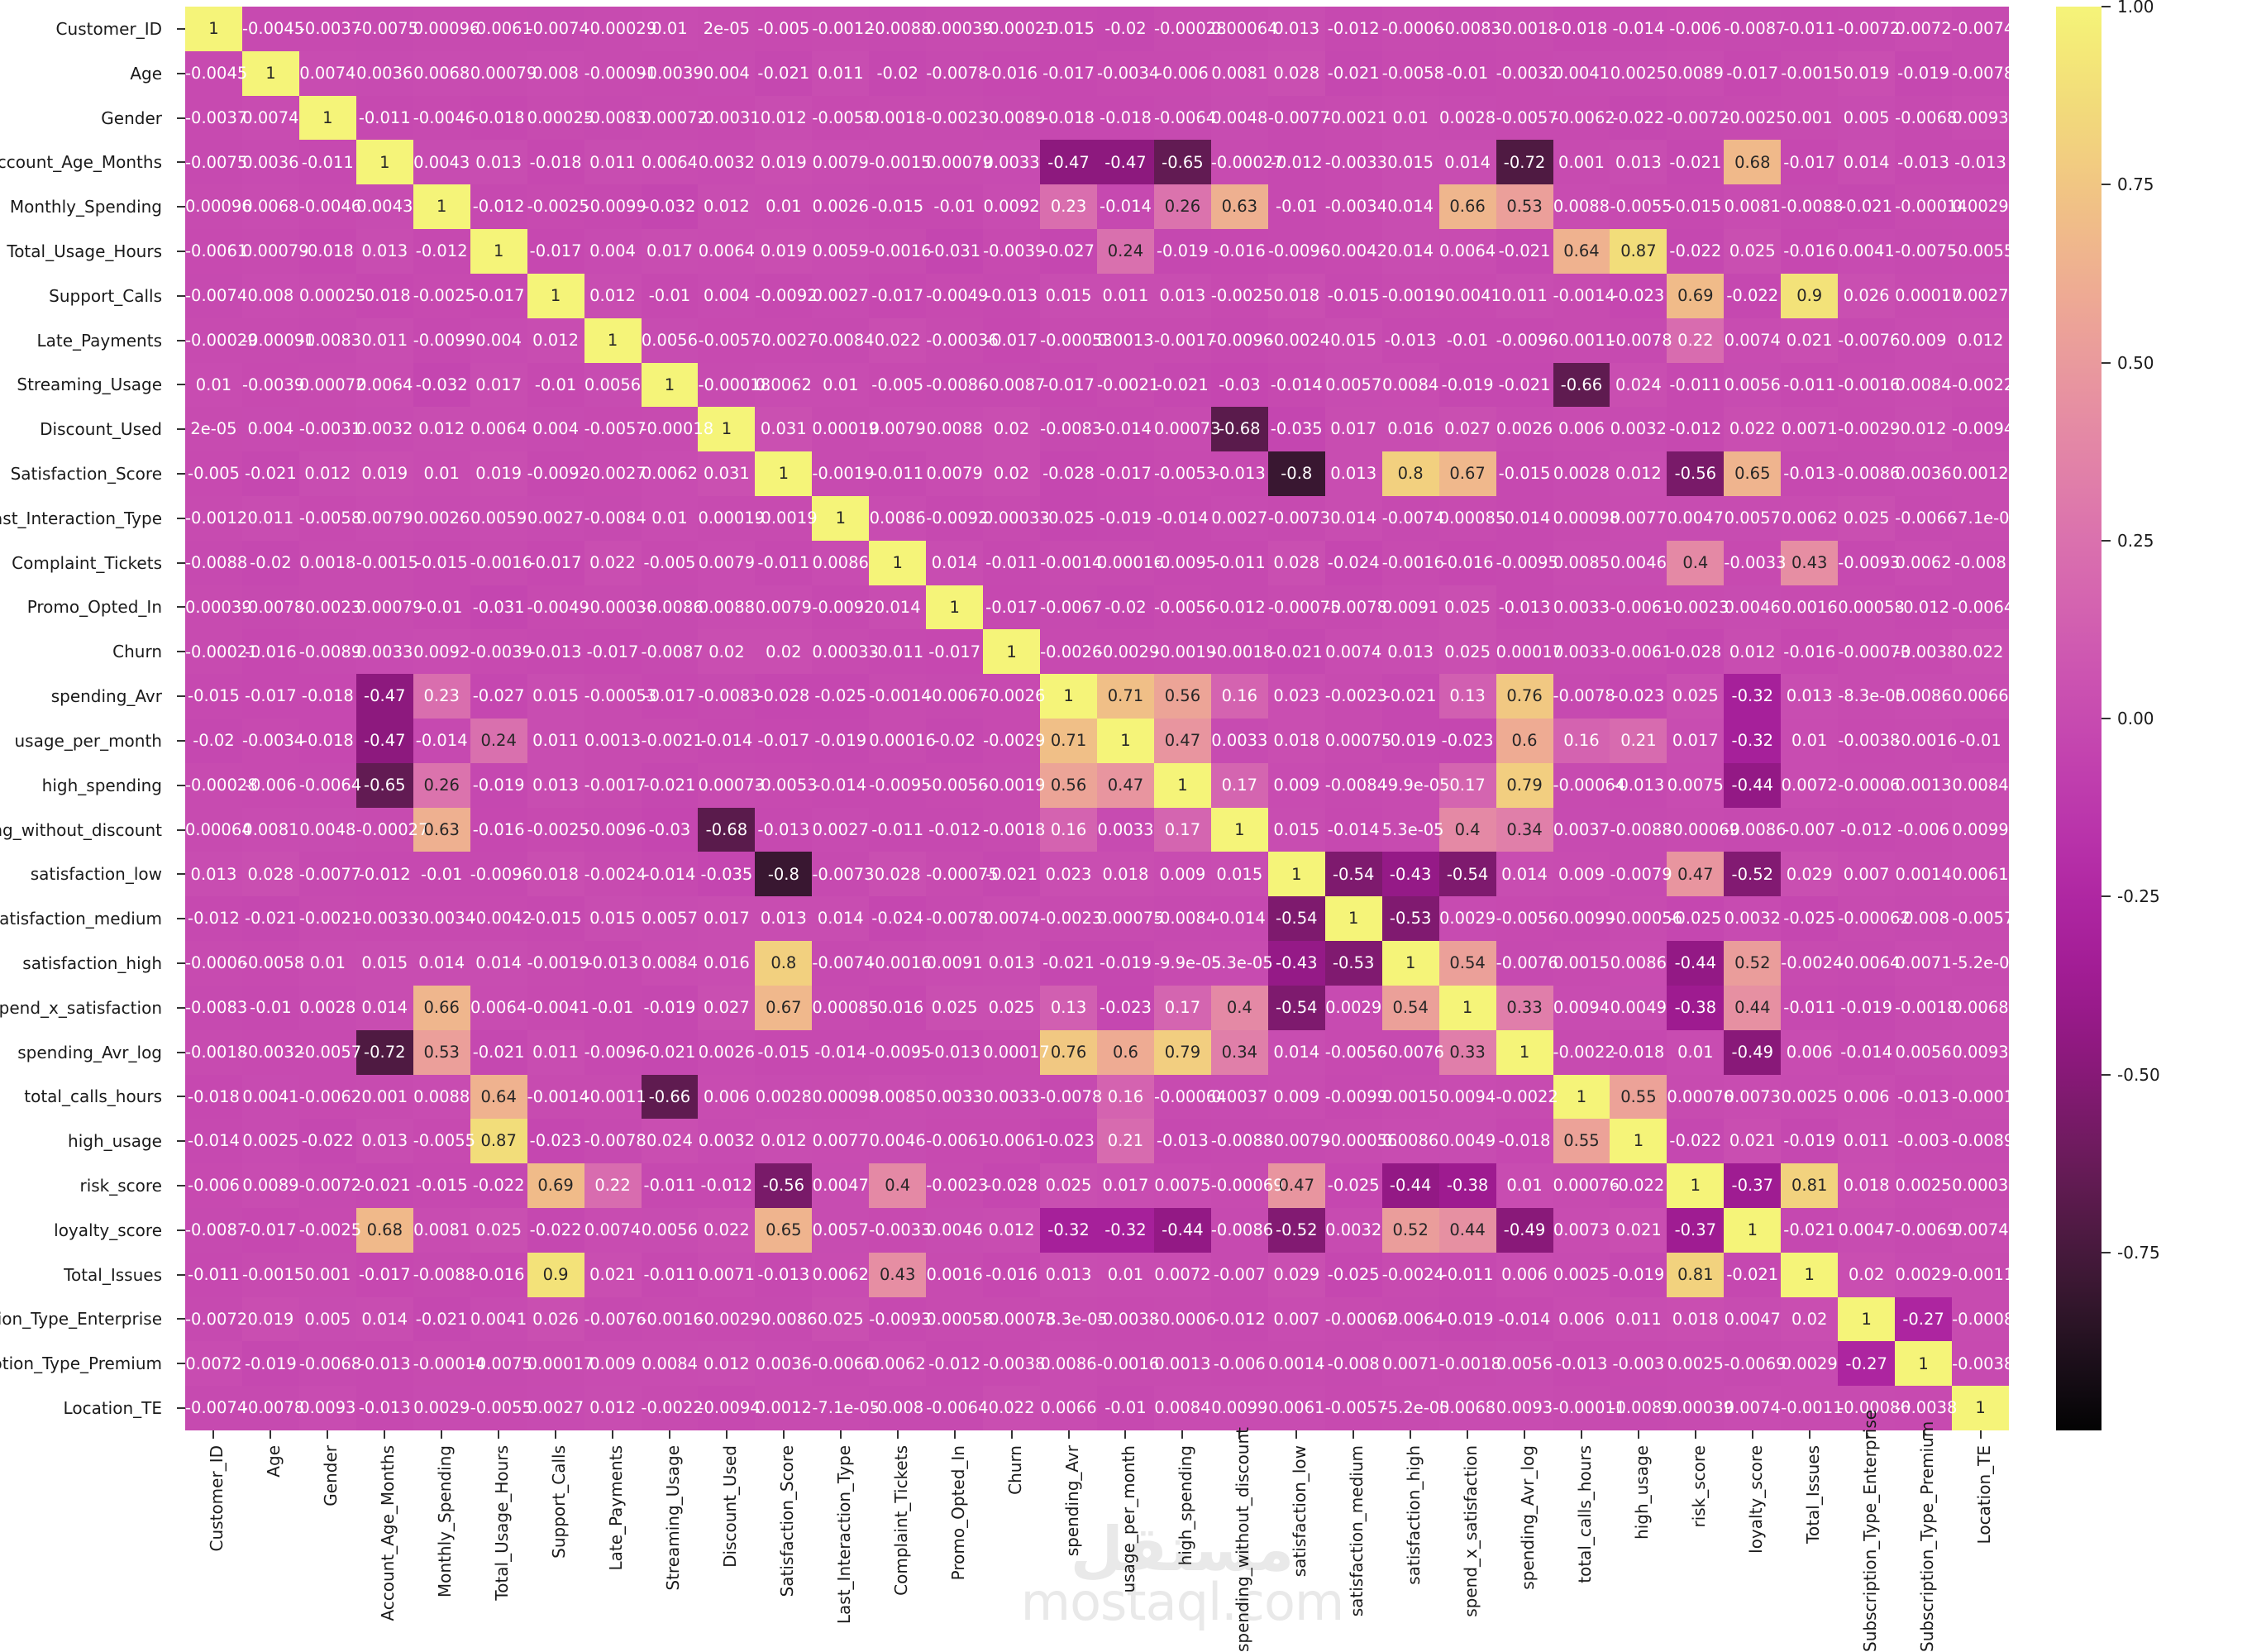 The height and width of the screenshot is (1652, 2247). Describe the element at coordinates (1582, 430) in the screenshot. I see `heatmap-cell: 0.006` at that location.